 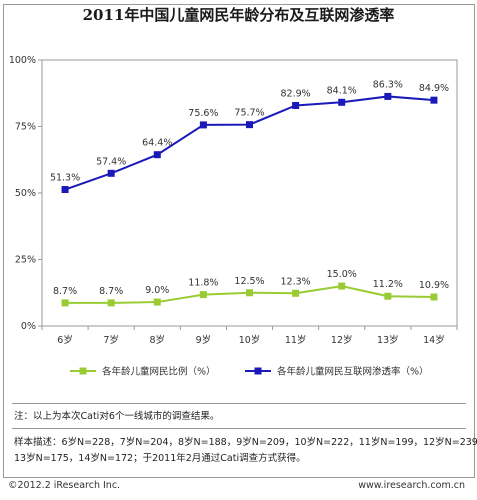 I want to click on source-url: www.iresearch.com.cn, so click(x=411, y=485).